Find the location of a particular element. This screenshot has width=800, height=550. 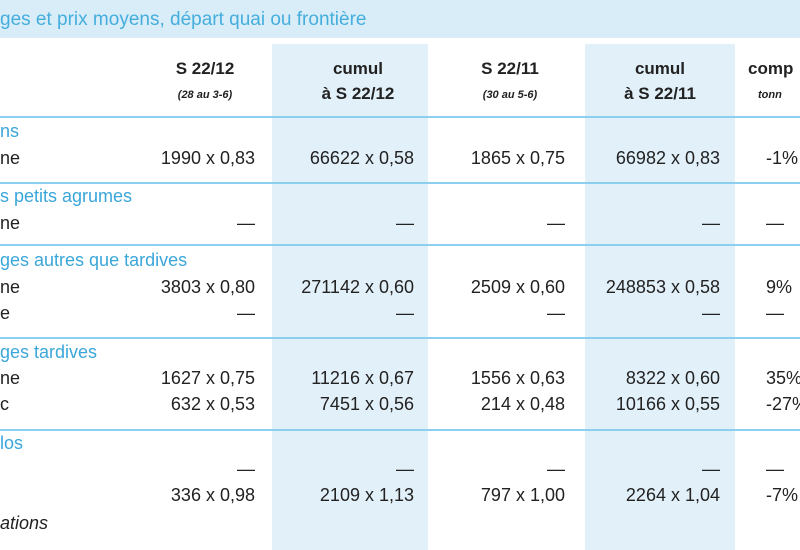

column-header: à S 22/12 is located at coordinates (358, 93).